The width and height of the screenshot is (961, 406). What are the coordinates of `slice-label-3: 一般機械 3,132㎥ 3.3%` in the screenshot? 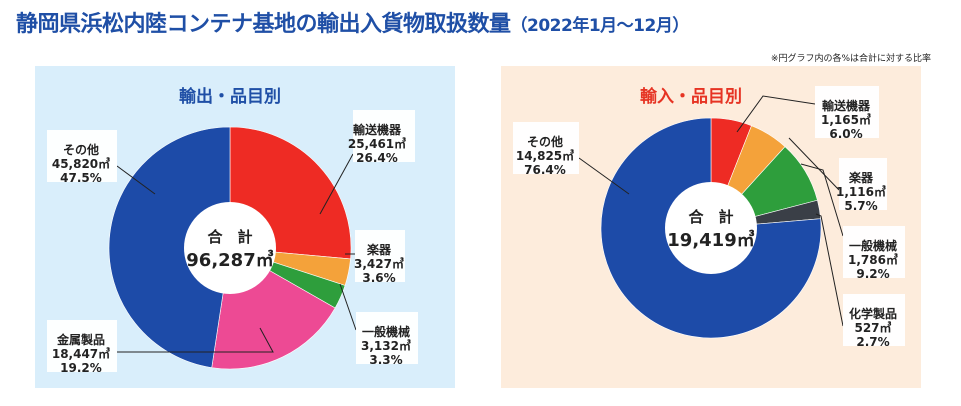 It's located at (386, 345).